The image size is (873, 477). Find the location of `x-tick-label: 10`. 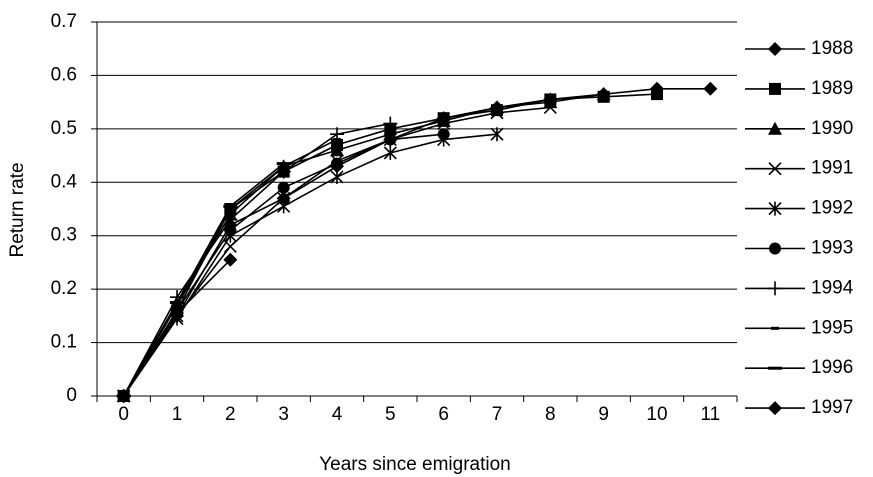

x-tick-label: 10 is located at coordinates (656, 414).